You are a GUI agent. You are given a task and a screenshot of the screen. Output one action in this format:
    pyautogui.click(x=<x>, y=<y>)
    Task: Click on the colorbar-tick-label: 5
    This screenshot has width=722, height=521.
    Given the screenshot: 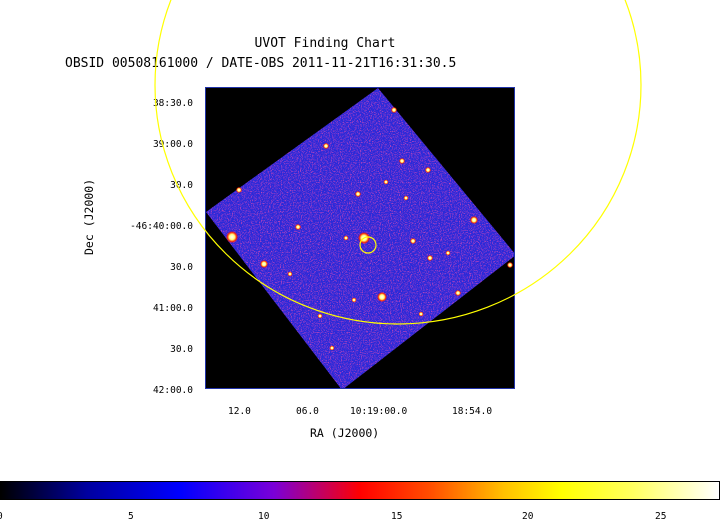 What is the action you would take?
    pyautogui.click(x=131, y=516)
    